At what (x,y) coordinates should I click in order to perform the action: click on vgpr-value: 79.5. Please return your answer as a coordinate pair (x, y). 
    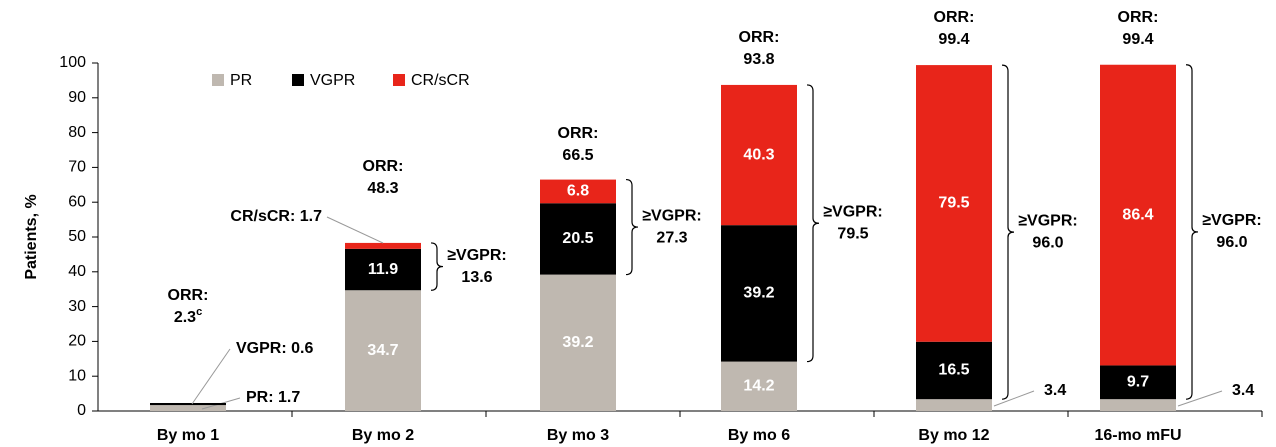
    Looking at the image, I should click on (852, 233).